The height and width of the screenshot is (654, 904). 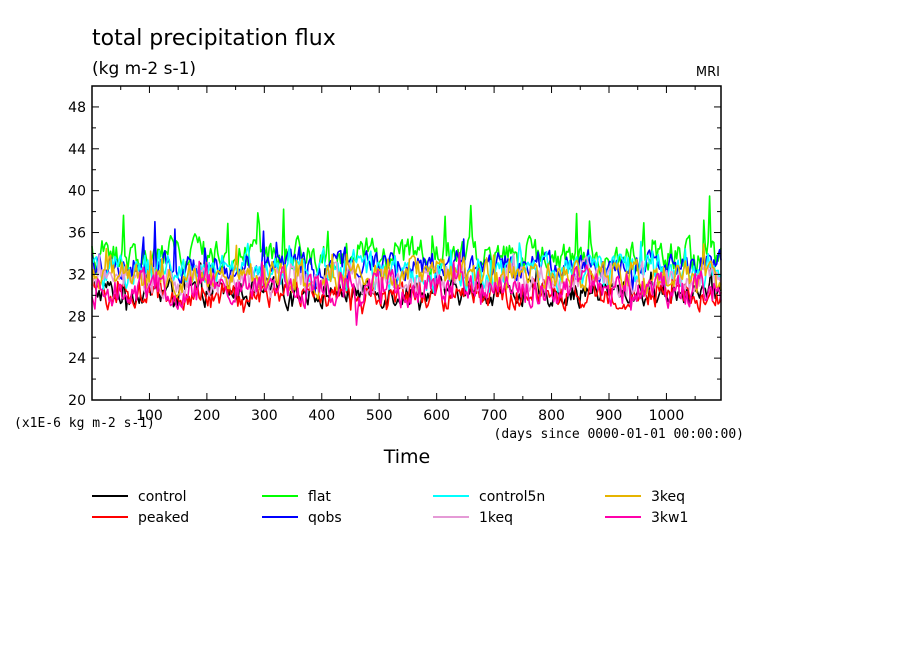 I want to click on y-tick-label: 28, so click(x=77, y=317).